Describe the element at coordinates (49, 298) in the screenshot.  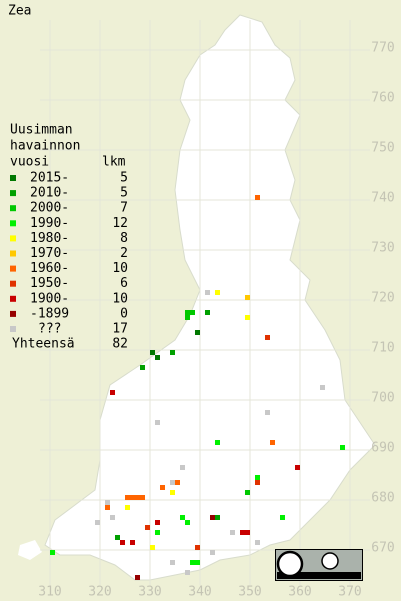
I see `legend-label: 1900-` at that location.